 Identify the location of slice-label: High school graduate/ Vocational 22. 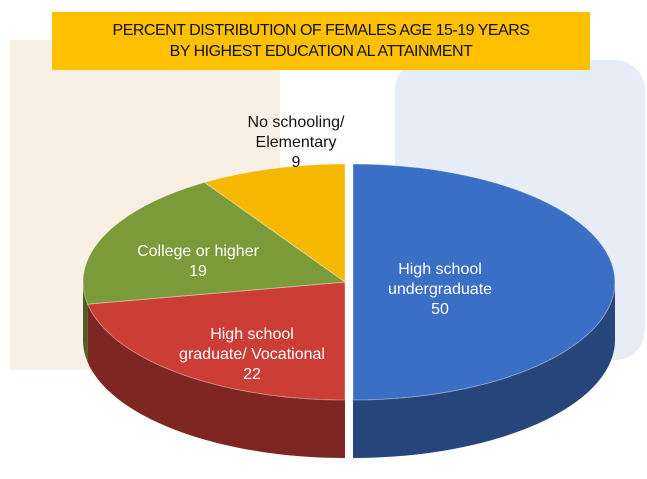
(252, 355).